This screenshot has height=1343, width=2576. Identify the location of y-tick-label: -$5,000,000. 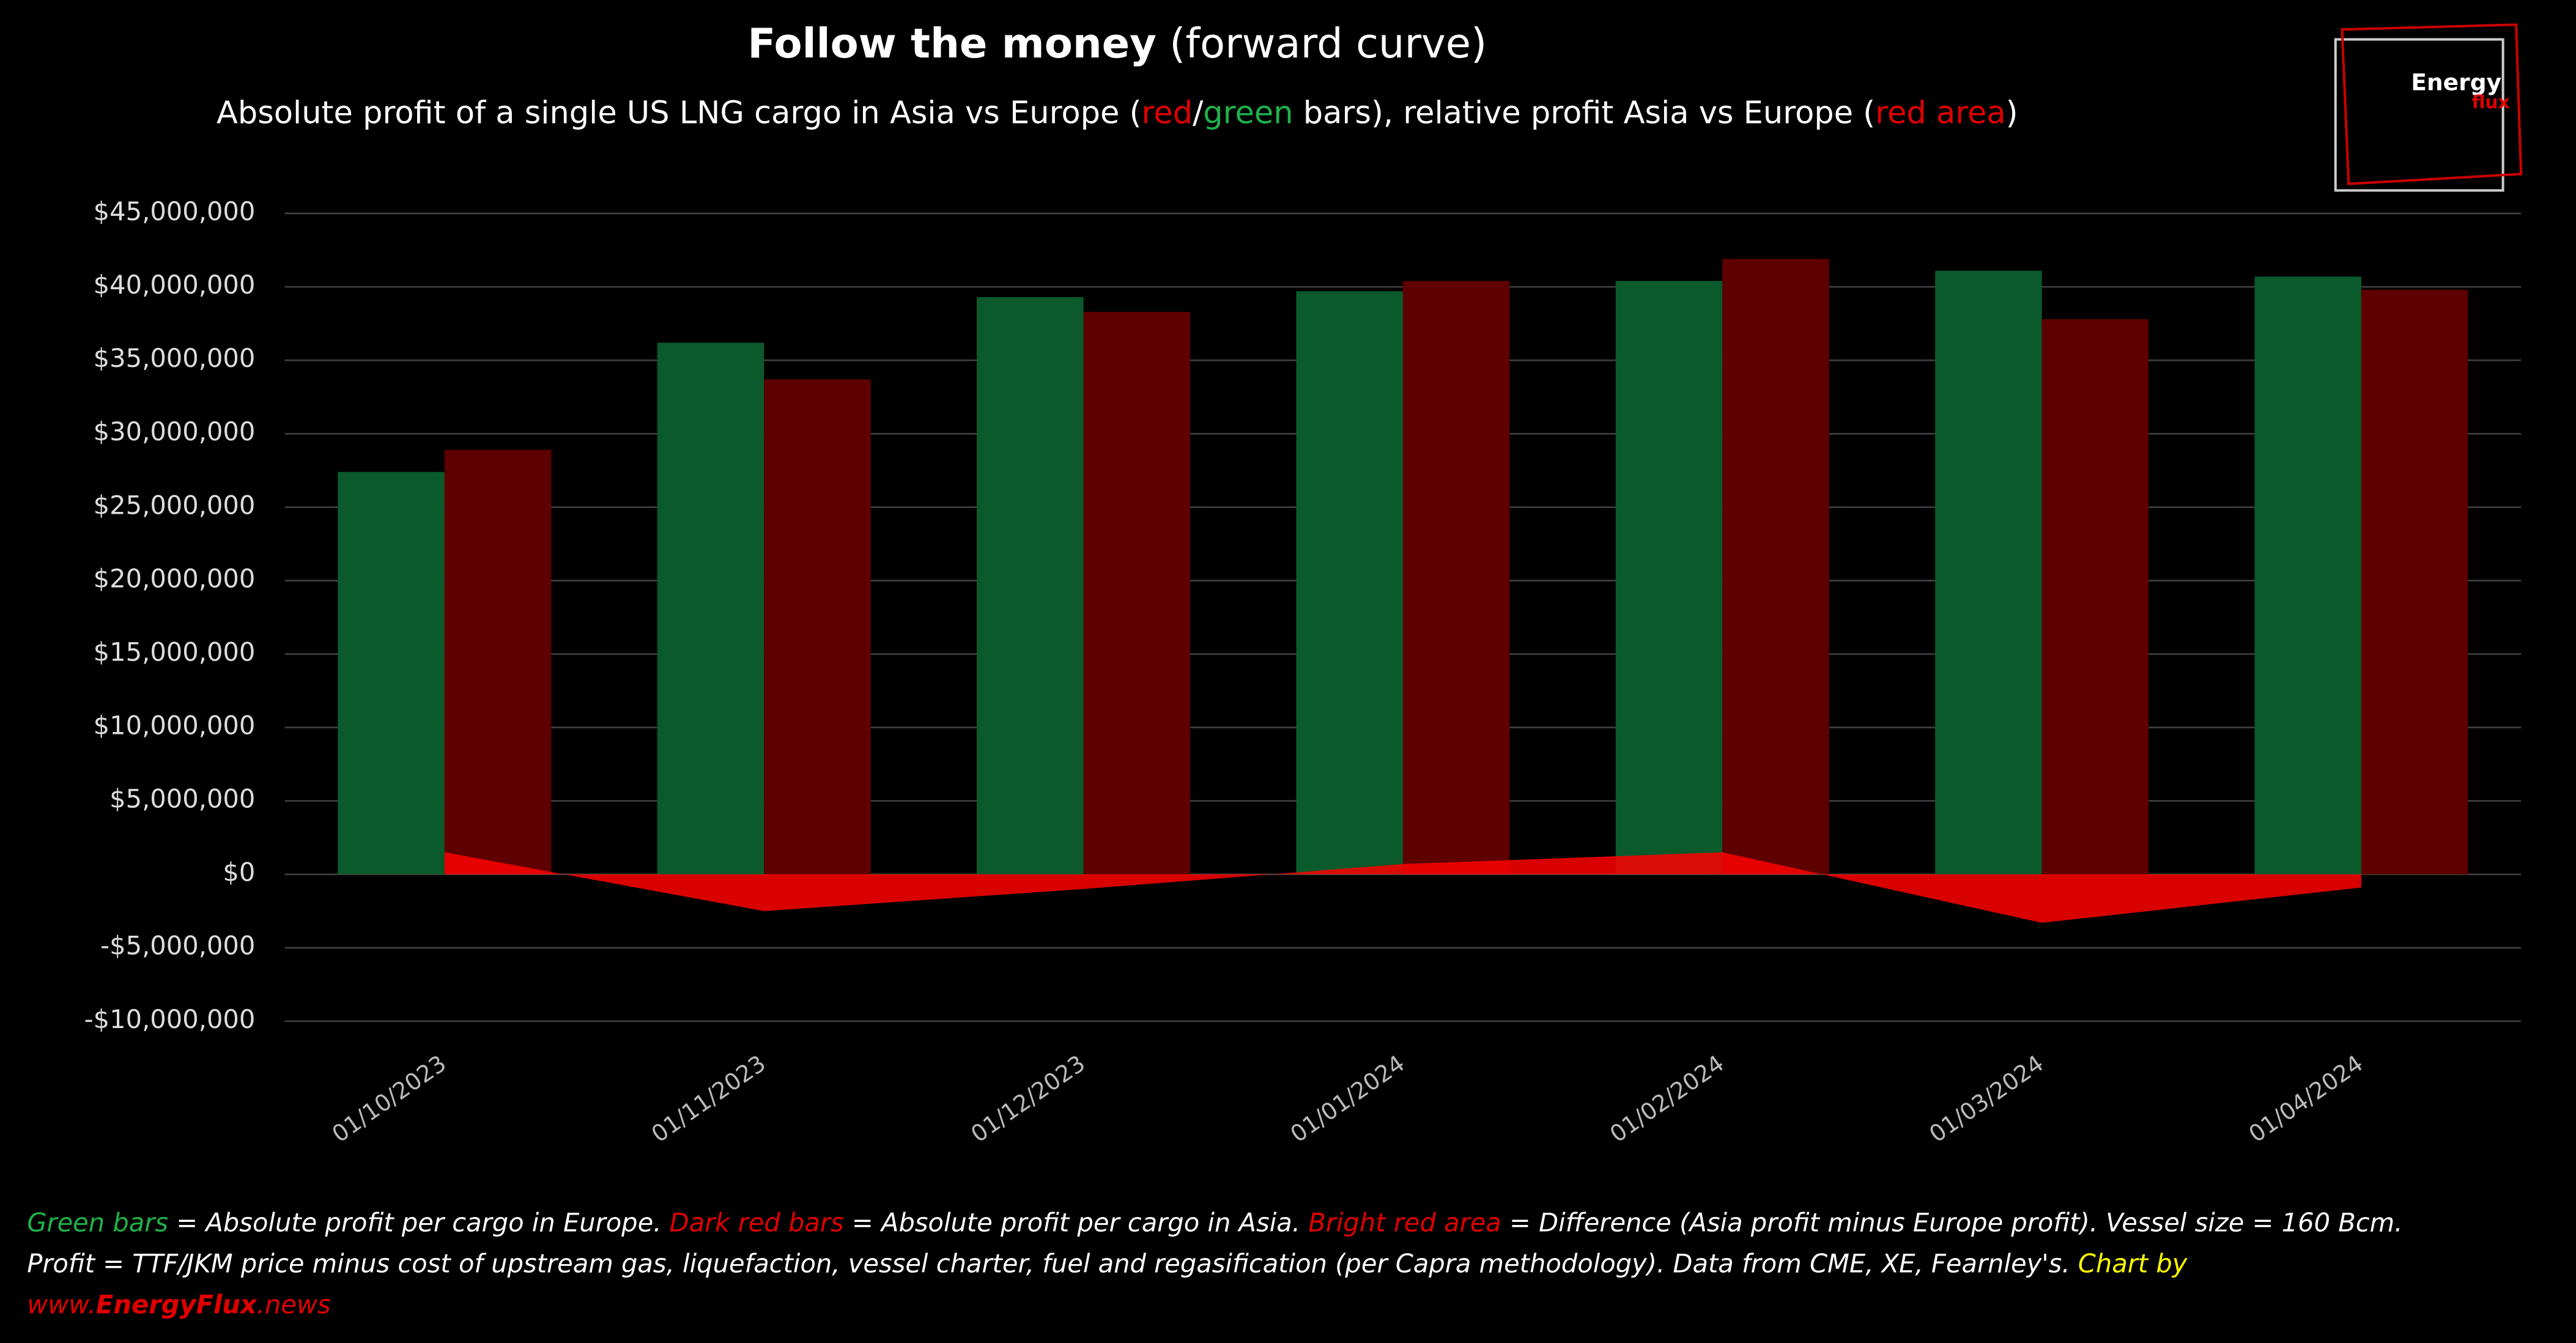
(177, 946).